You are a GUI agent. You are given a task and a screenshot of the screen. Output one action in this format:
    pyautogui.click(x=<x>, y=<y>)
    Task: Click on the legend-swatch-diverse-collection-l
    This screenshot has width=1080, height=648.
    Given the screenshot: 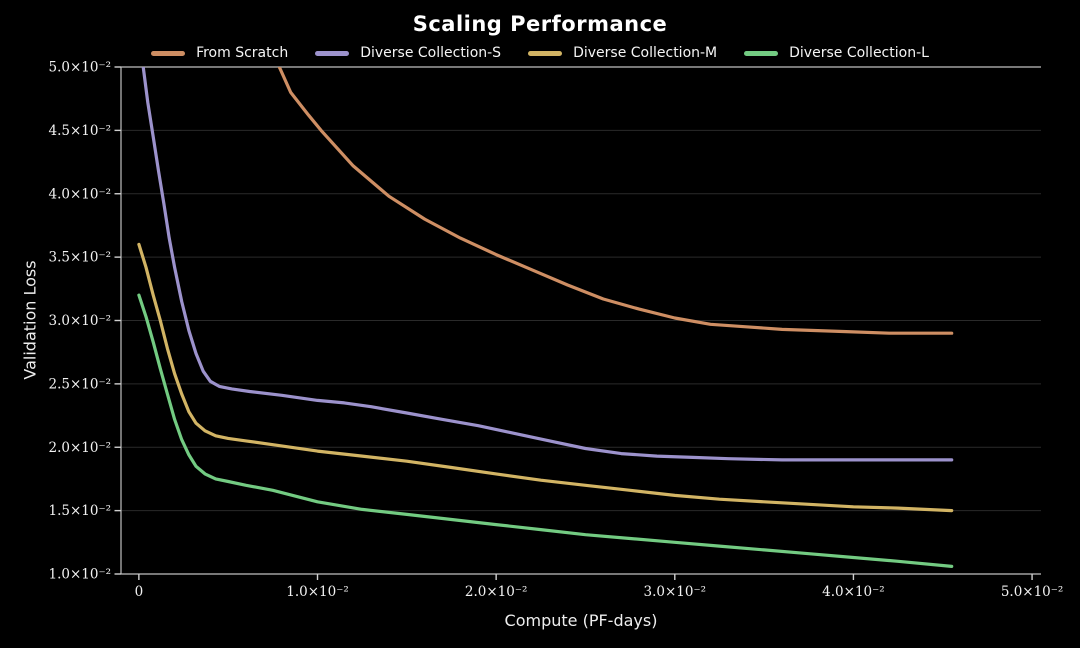 What is the action you would take?
    pyautogui.click(x=761, y=53)
    